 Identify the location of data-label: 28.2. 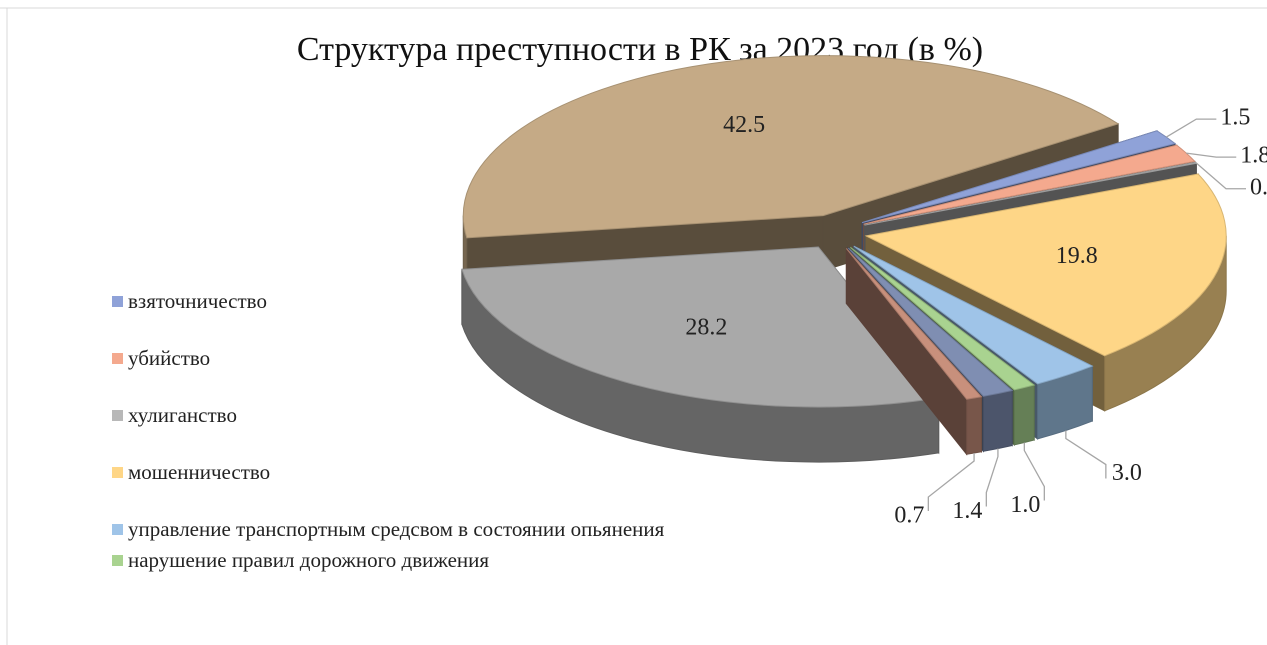
(706, 328).